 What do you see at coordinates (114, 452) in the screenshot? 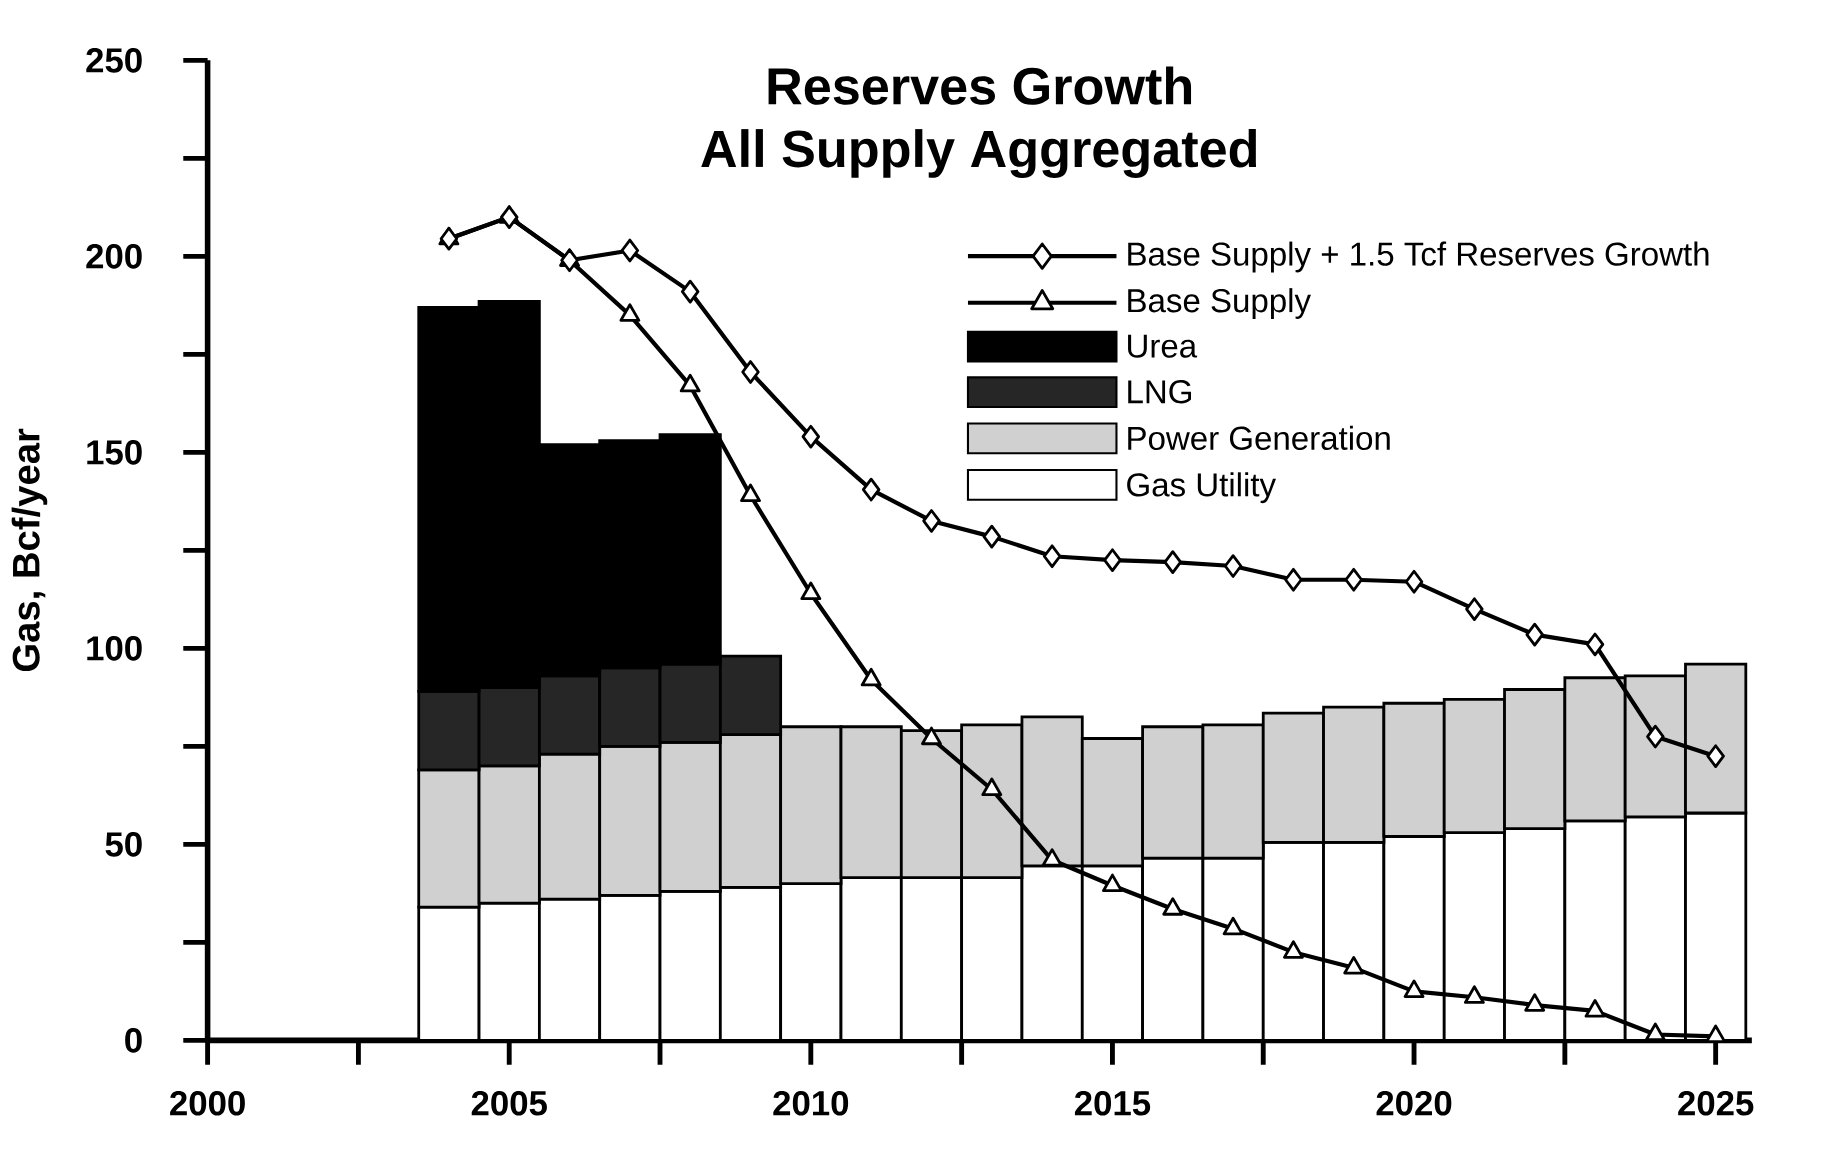
I see `y-tick-label: 150` at bounding box center [114, 452].